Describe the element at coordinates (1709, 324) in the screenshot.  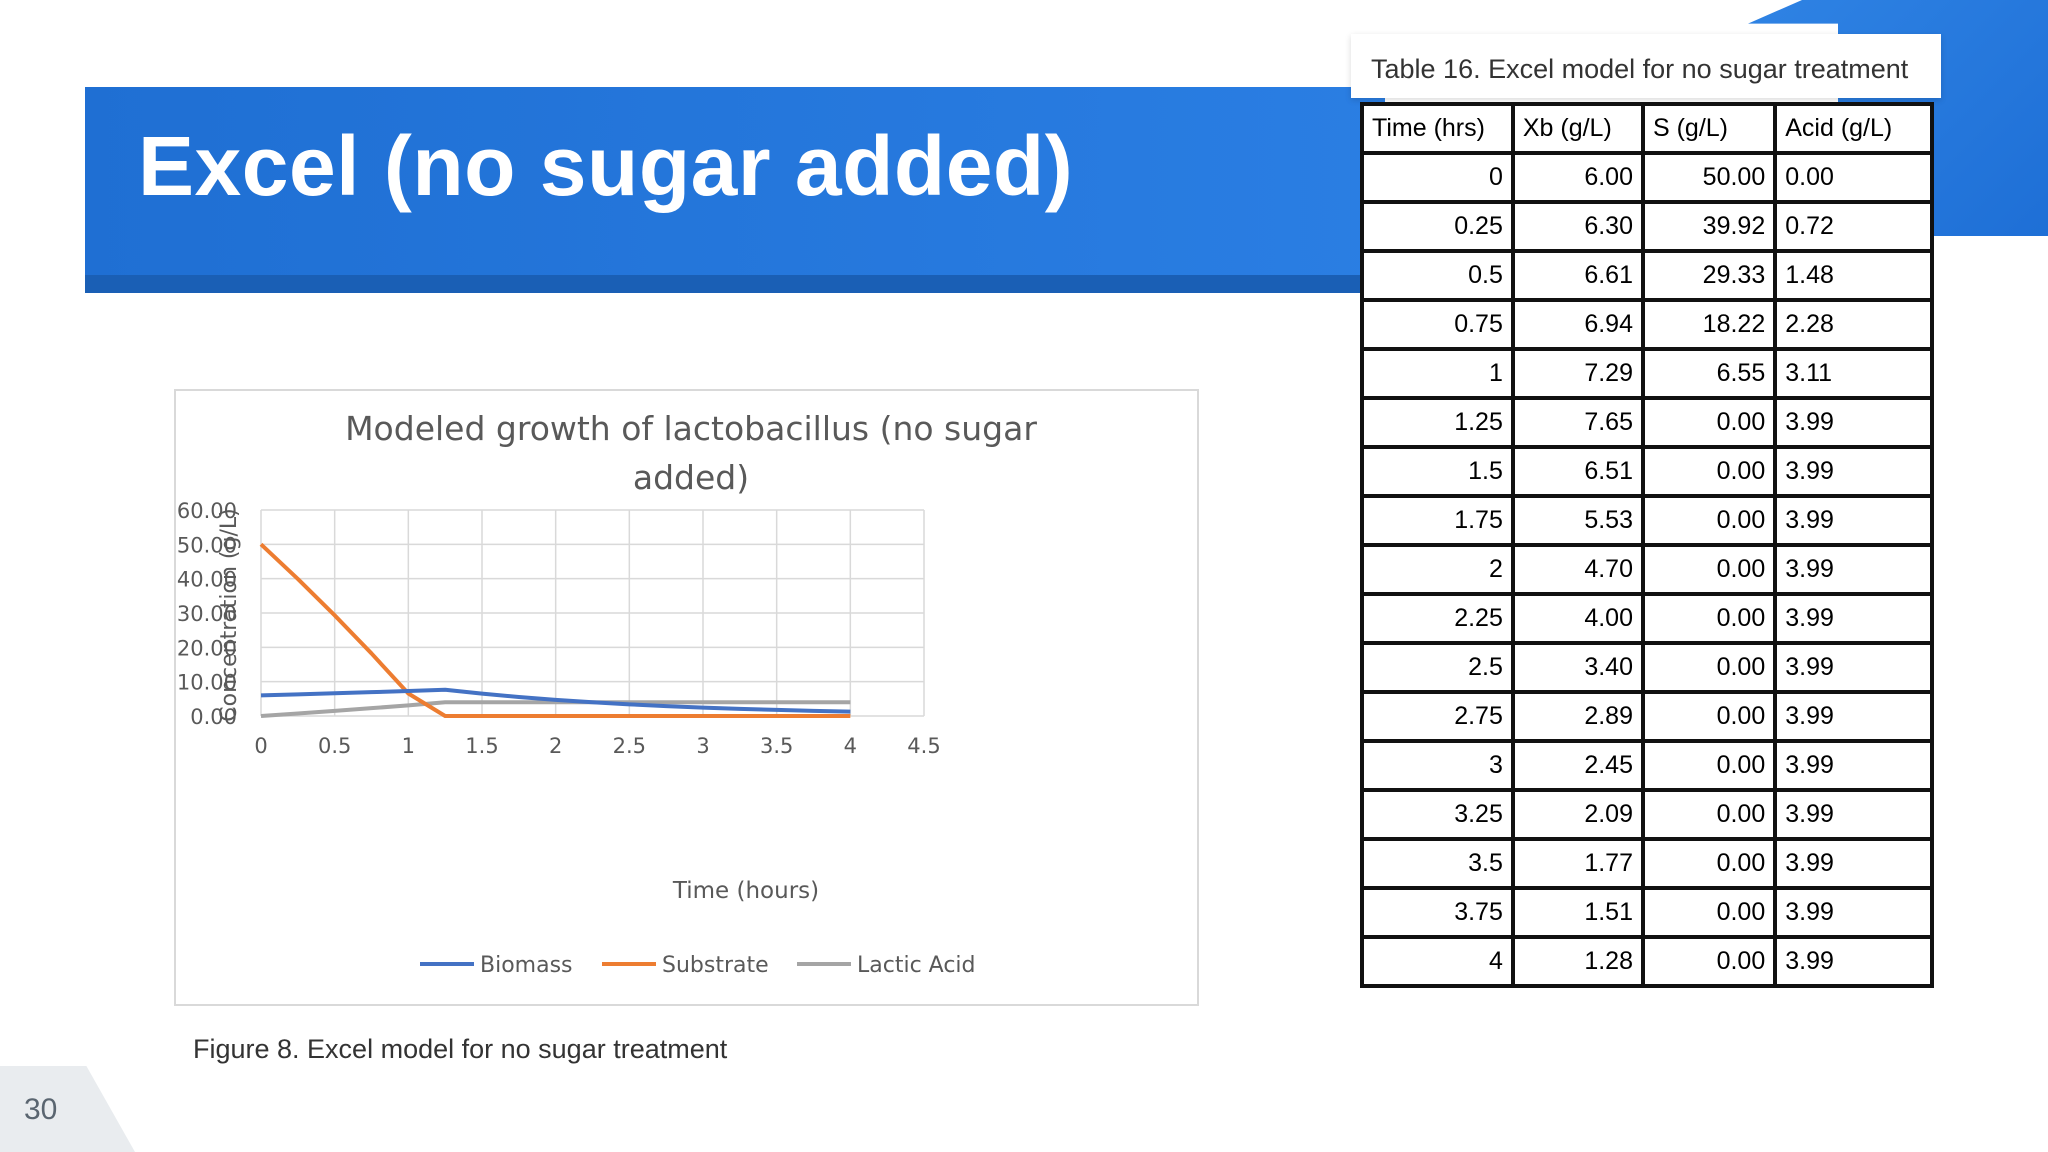
I see `table-cell: 18.22` at that location.